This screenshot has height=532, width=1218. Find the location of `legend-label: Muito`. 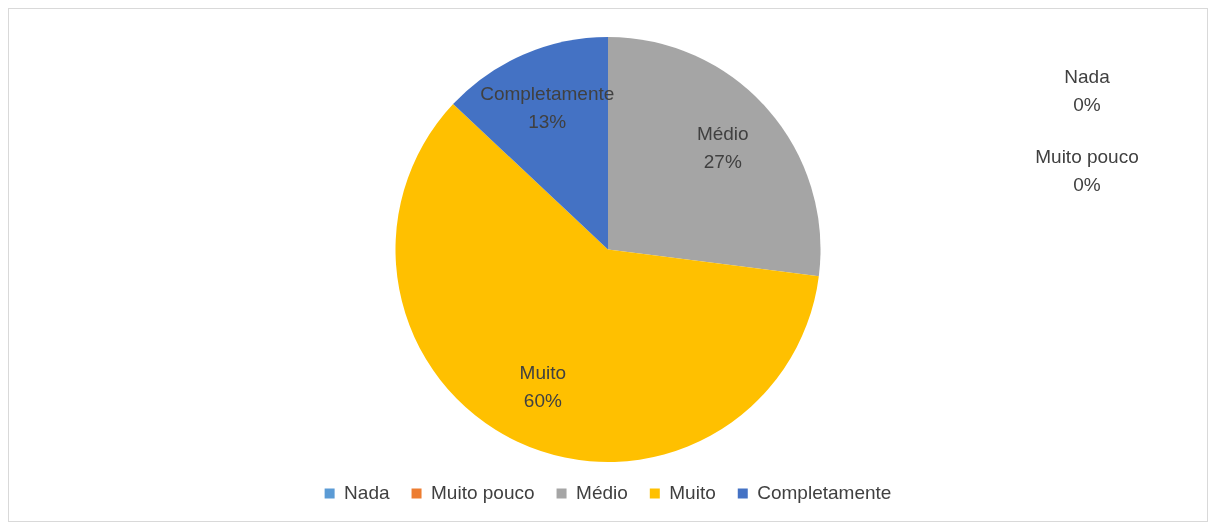

legend-label: Muito is located at coordinates (692, 492).